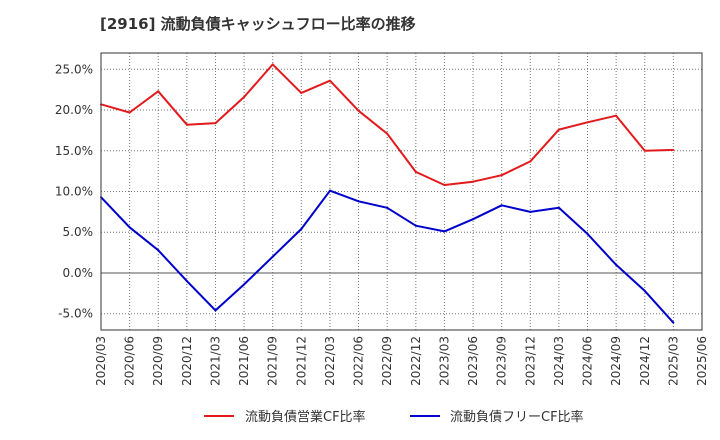  What do you see at coordinates (215, 361) in the screenshot?
I see `x-tick-label: 2021/03` at bounding box center [215, 361].